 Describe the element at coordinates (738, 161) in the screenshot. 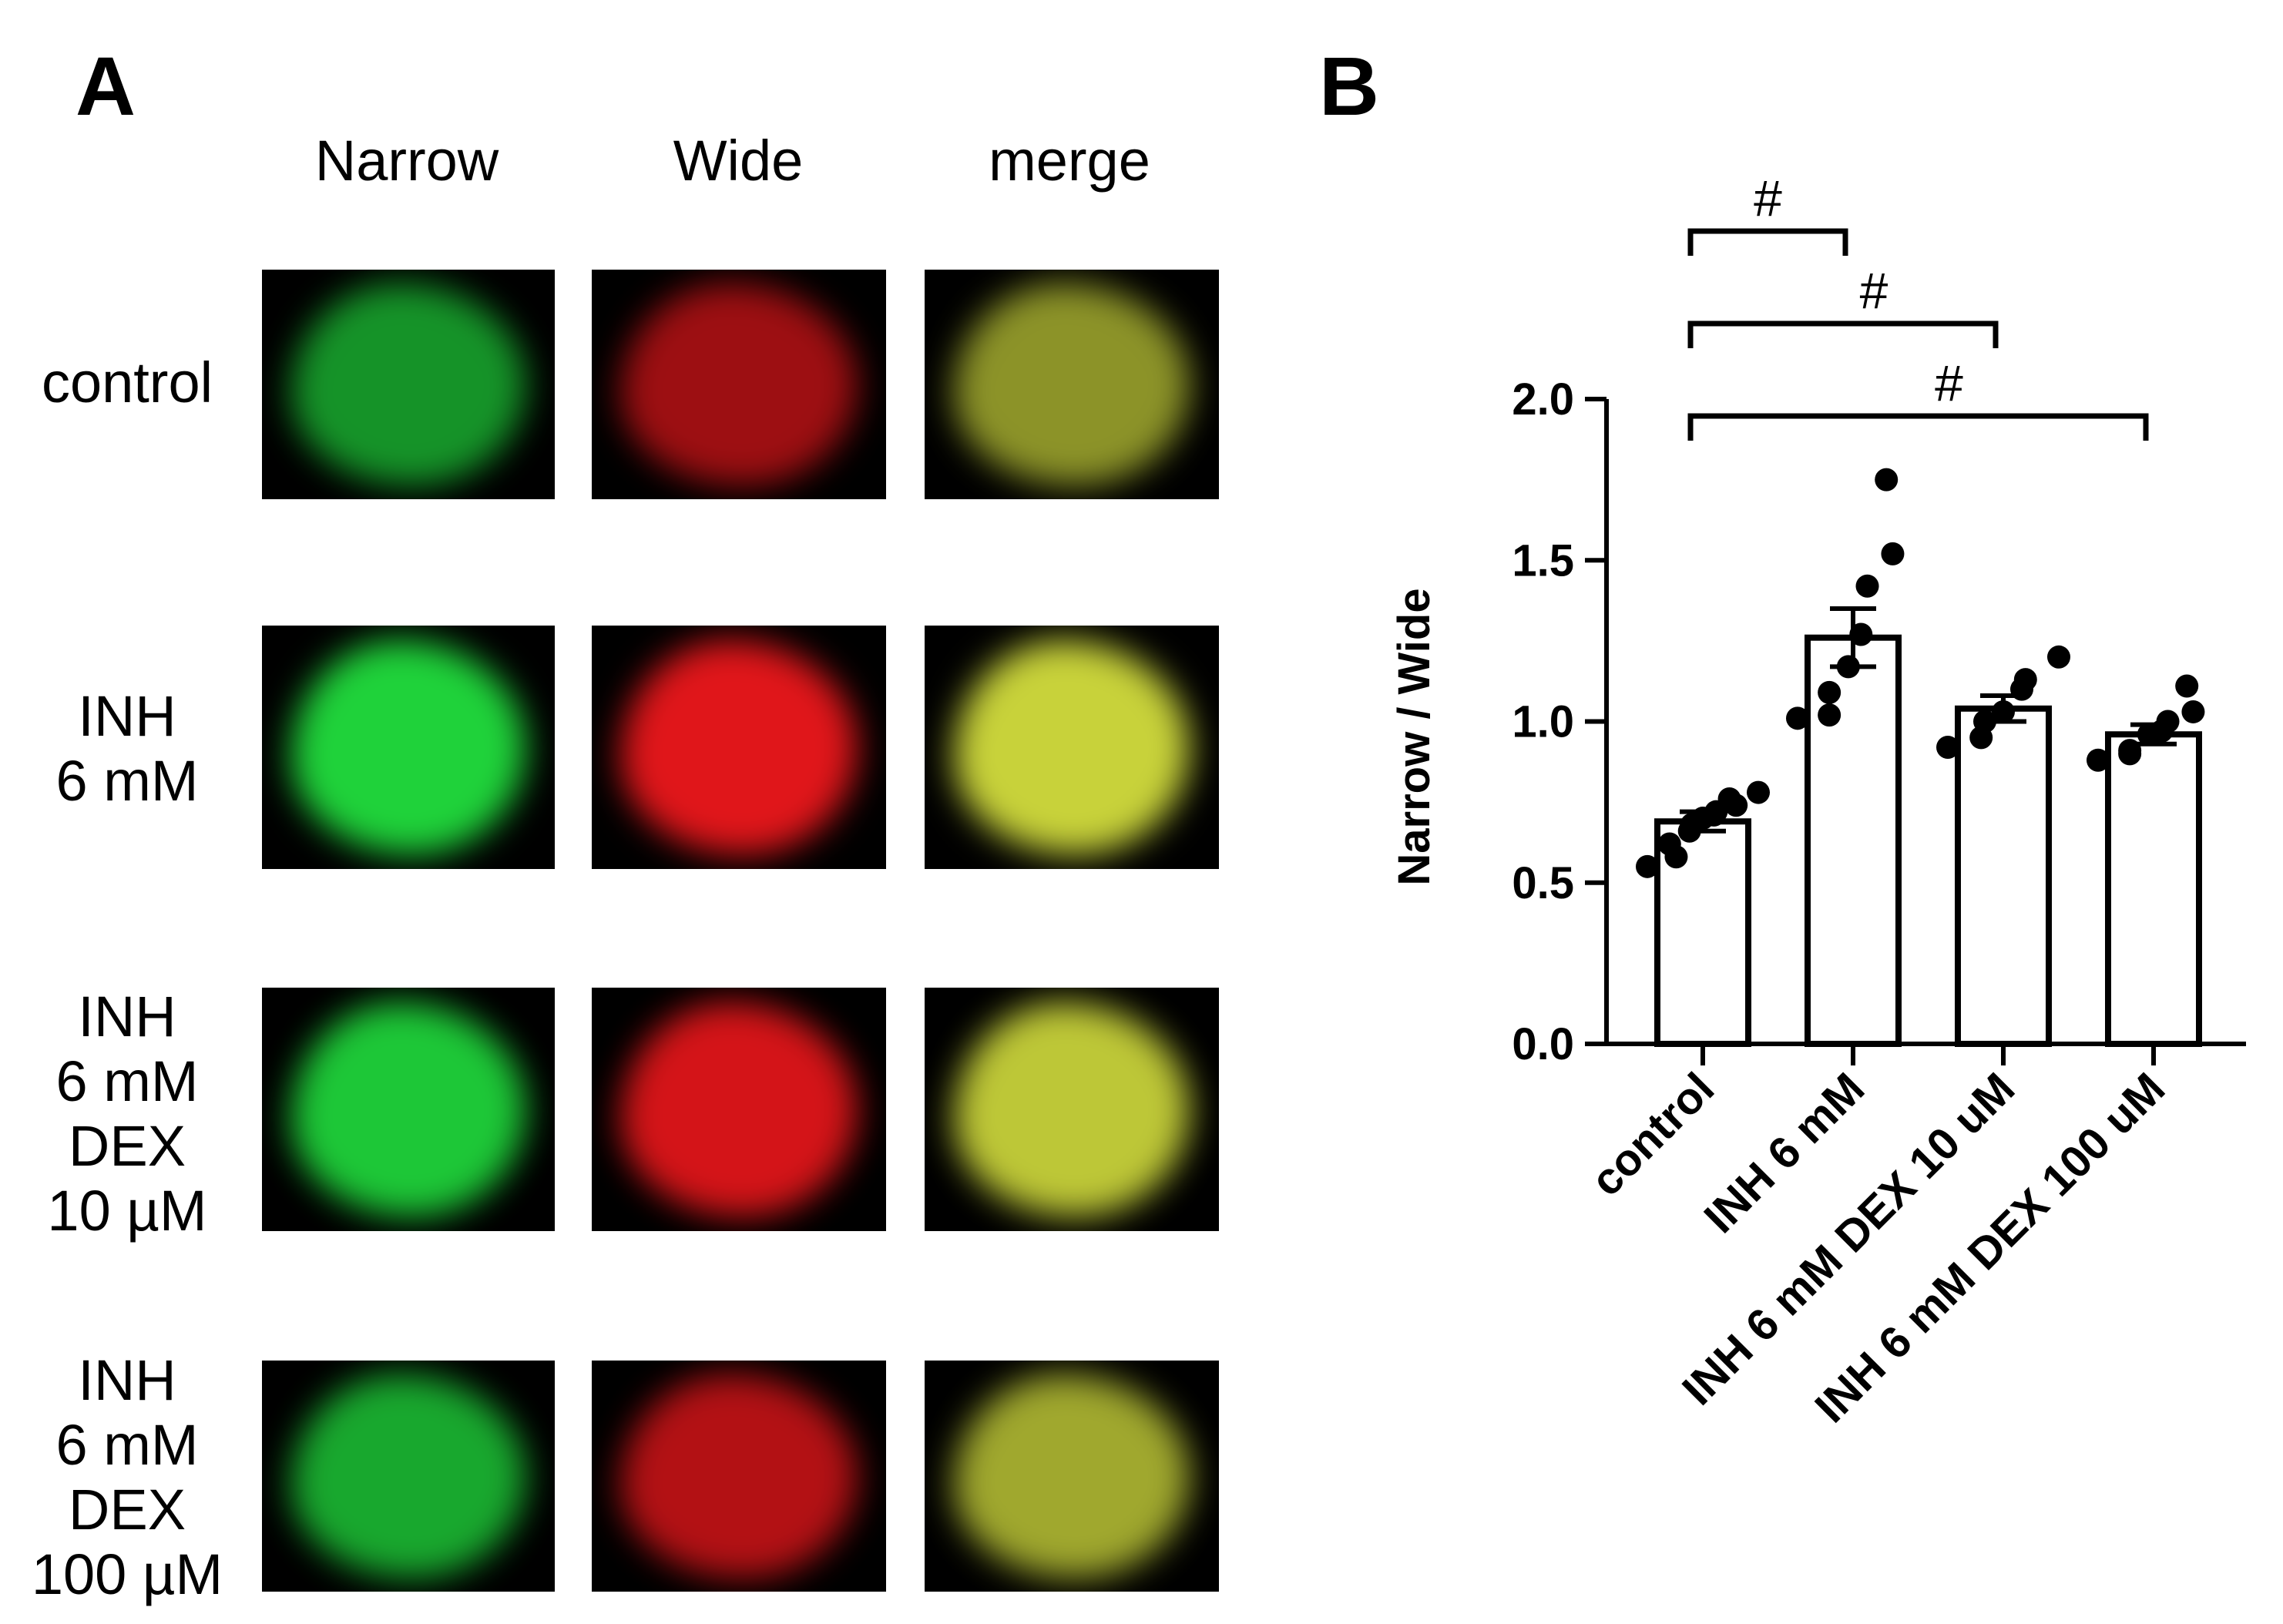

I see `column-header-wide: Wide` at that location.